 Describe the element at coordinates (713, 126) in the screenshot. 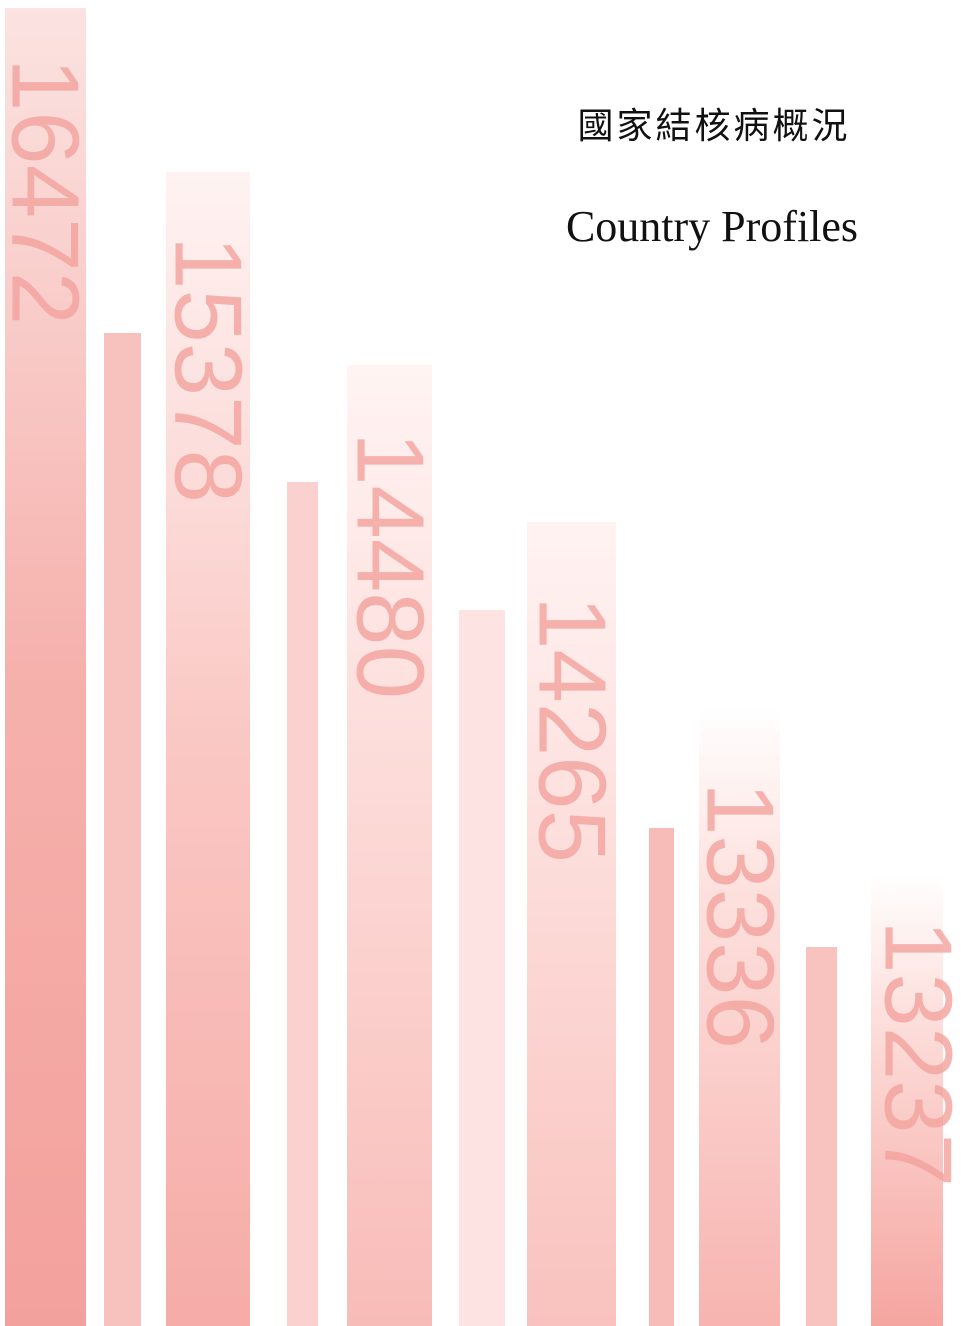

I see `title-zh: 國家結核病概況` at that location.